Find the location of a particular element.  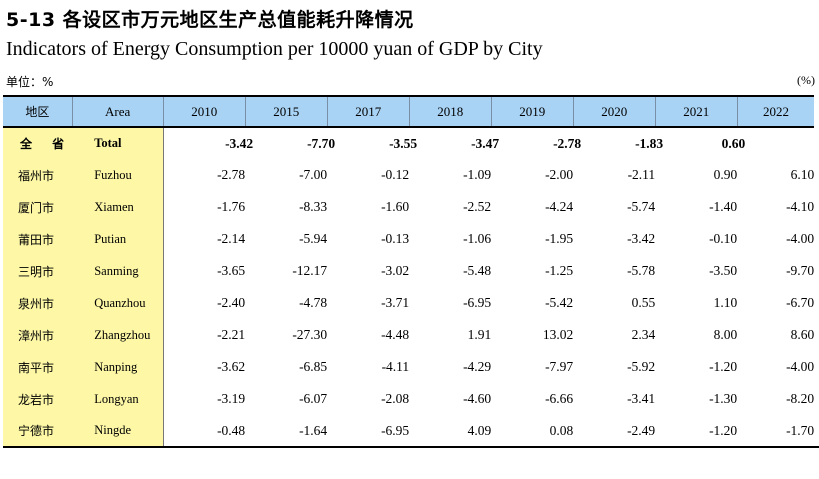

cell-city: 泉州市 is located at coordinates (38, 303).